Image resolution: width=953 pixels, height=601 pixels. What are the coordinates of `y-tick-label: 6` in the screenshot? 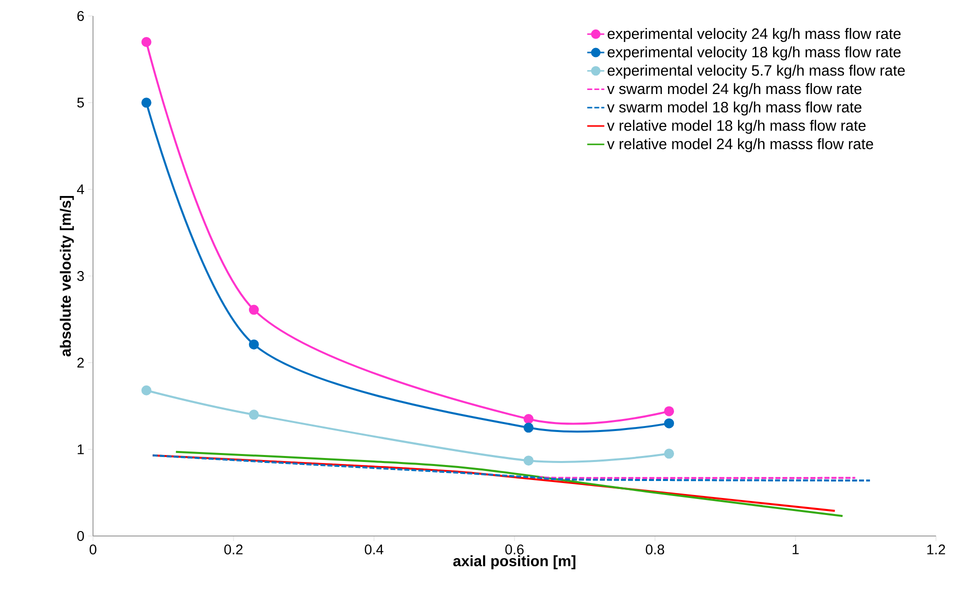 It's located at (80, 16).